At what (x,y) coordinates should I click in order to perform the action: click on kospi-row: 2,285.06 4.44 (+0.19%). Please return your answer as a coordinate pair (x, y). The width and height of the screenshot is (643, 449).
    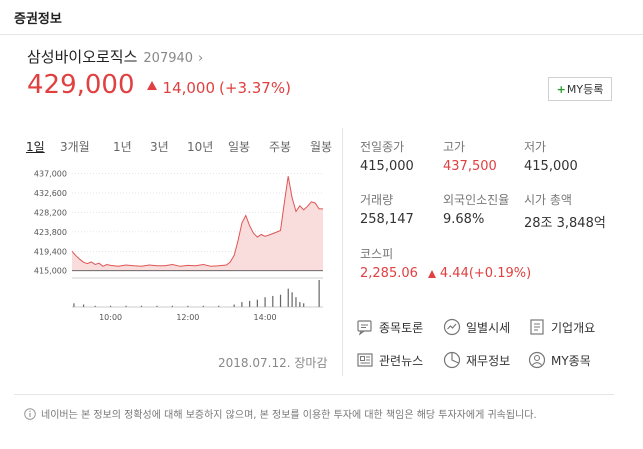
    Looking at the image, I should click on (445, 273).